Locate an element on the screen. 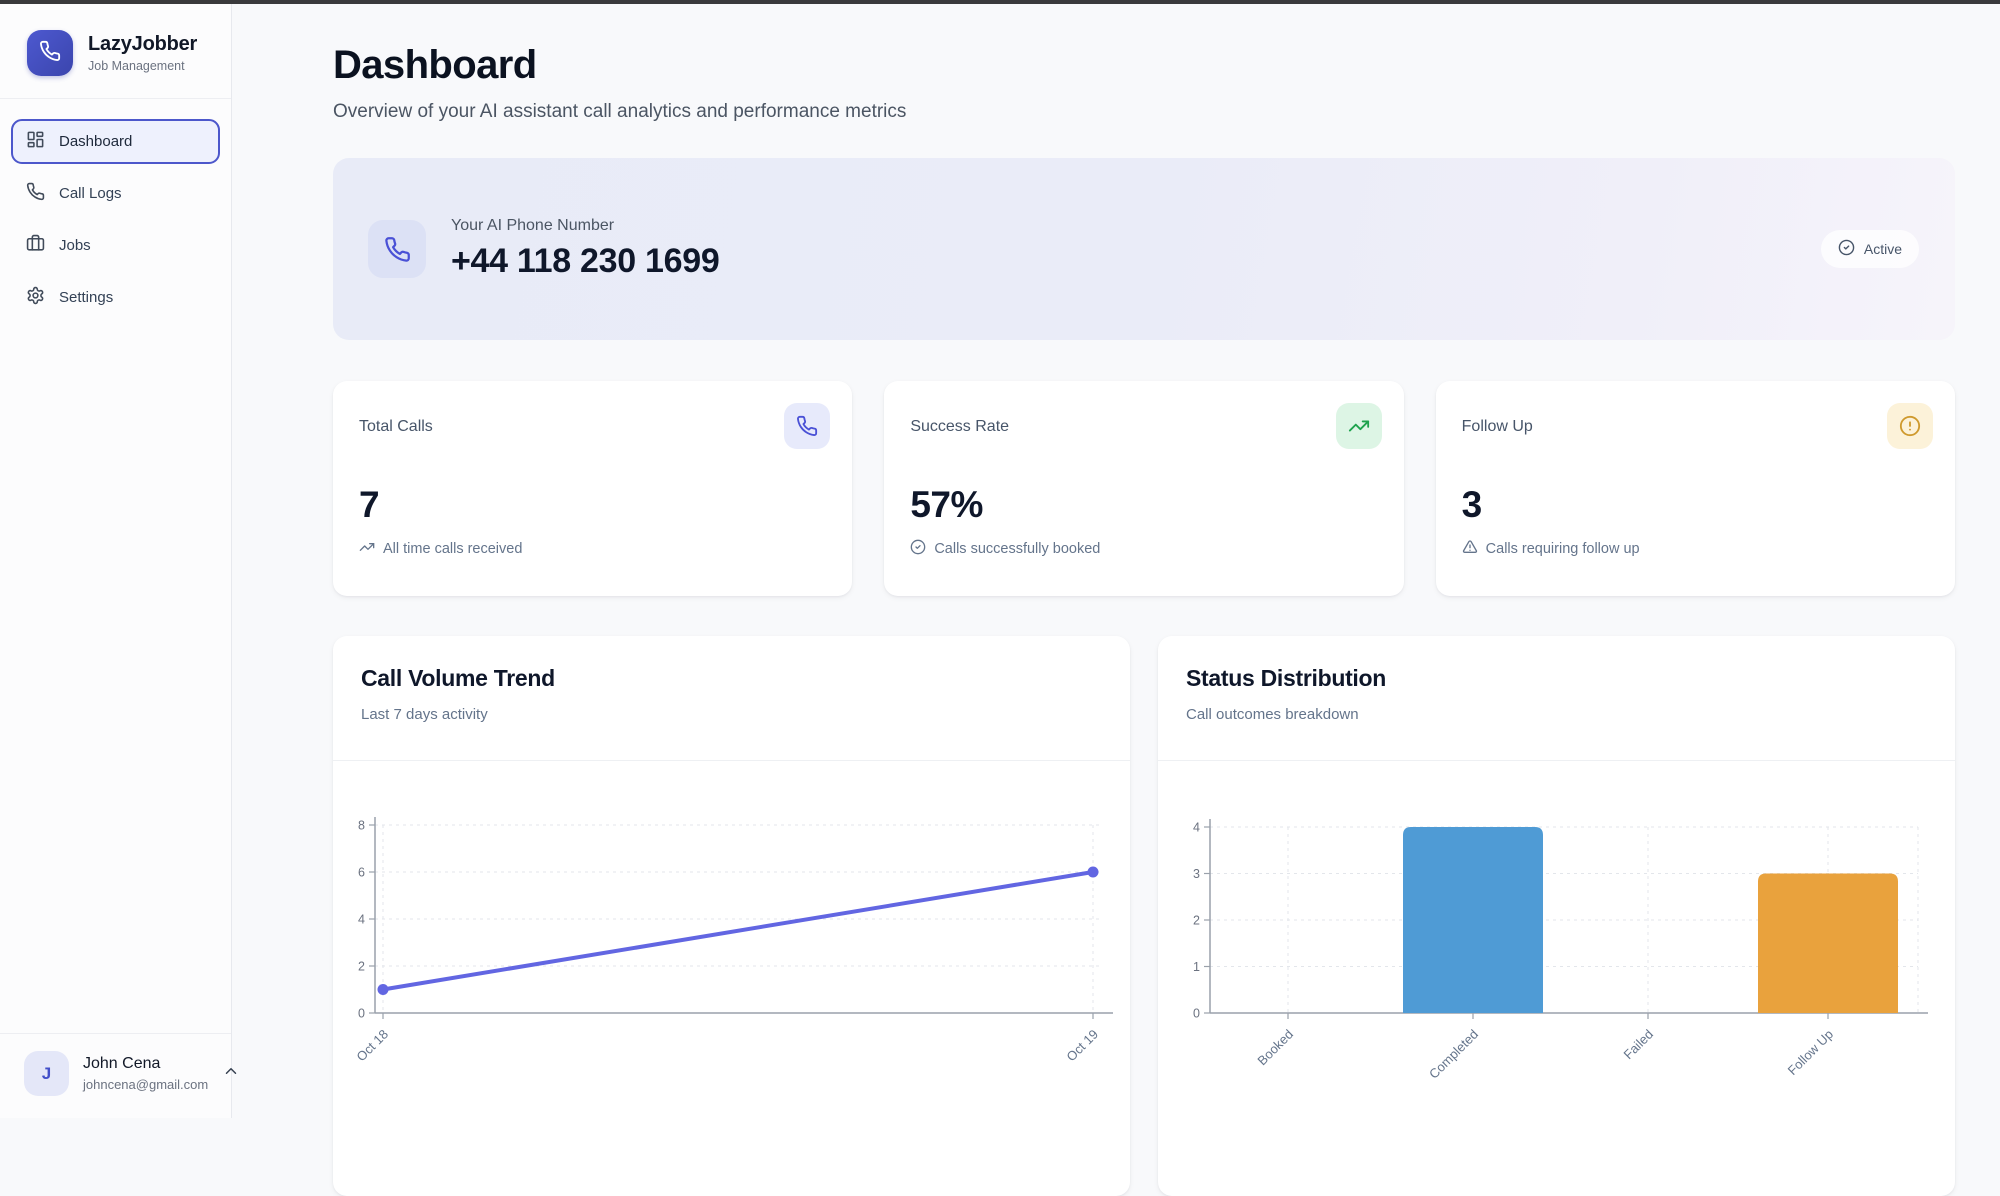 The width and height of the screenshot is (2000, 1196). call-volume-line-chart: 0 2 4 6 8 Oct 18 Oct 19 is located at coordinates (733, 941).